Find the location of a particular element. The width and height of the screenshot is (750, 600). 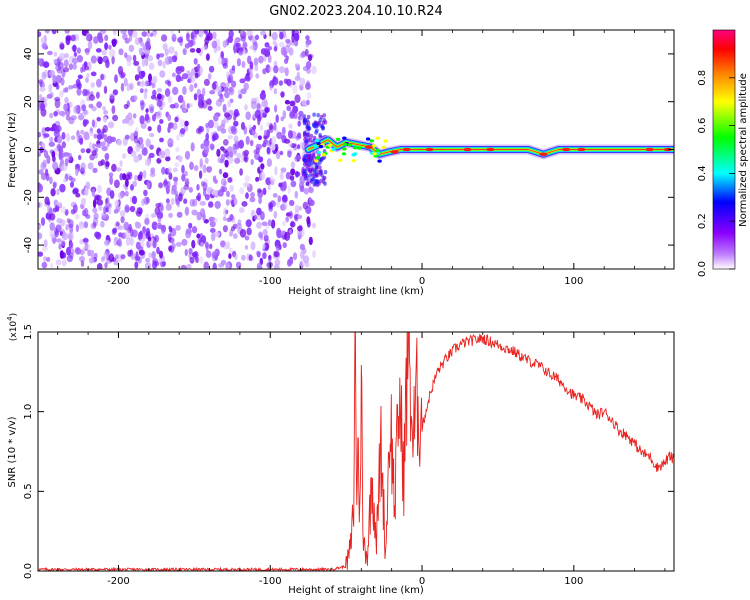

y-multiplier-base: (x10 is located at coordinates (14, 331).